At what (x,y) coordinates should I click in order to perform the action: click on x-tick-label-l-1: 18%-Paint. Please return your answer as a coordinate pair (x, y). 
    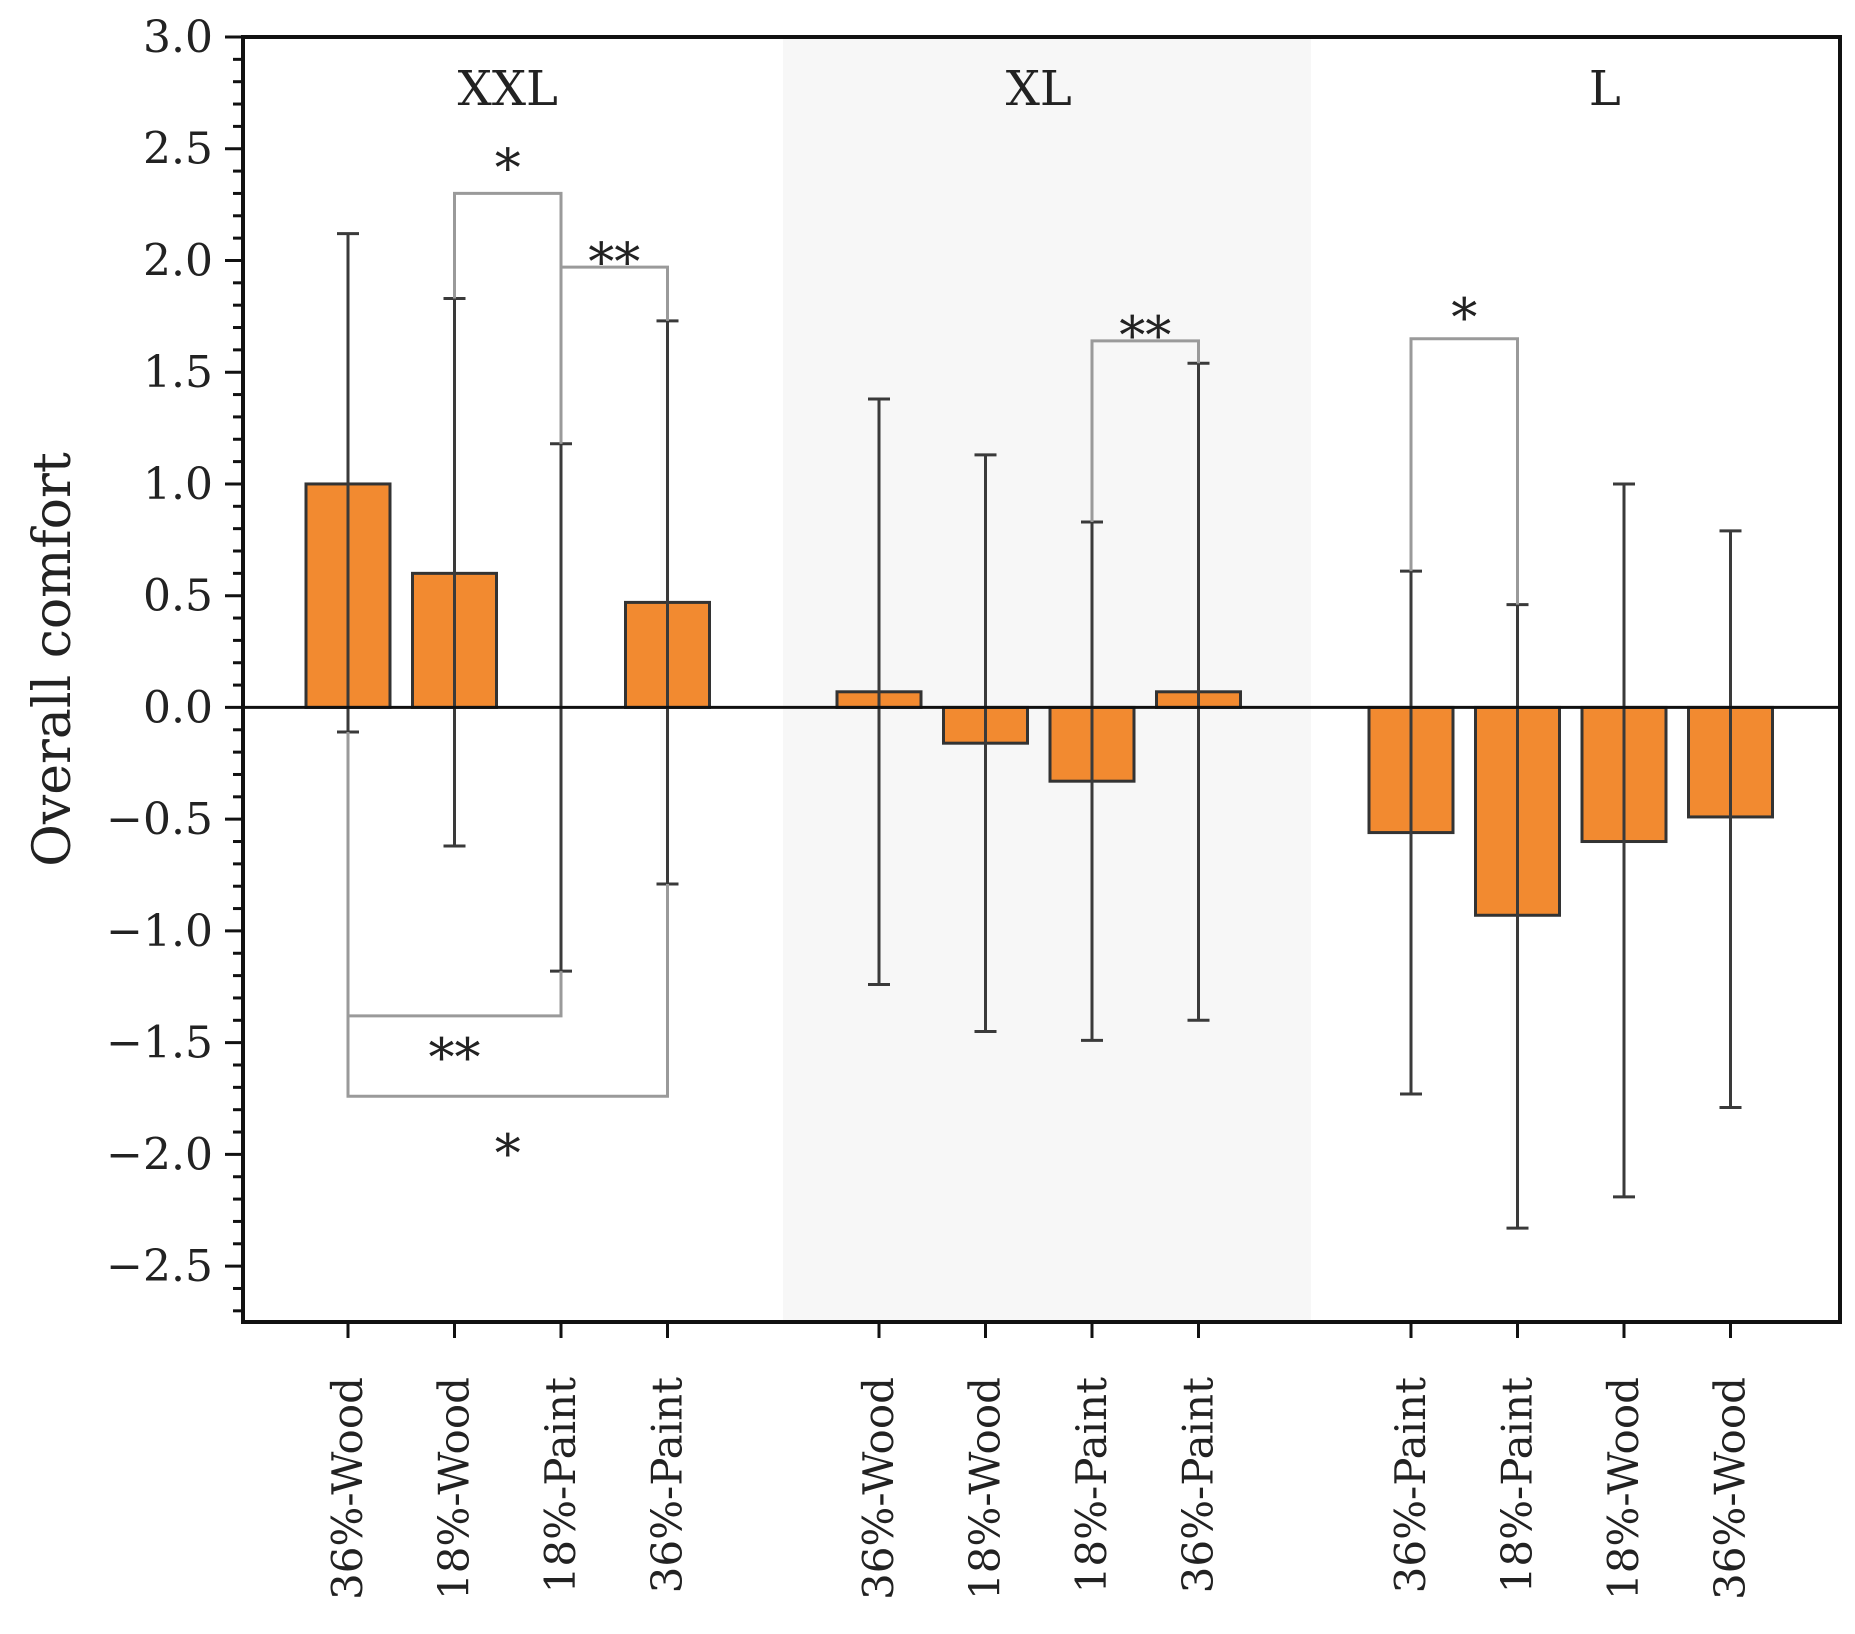
    Looking at the image, I should click on (1517, 1485).